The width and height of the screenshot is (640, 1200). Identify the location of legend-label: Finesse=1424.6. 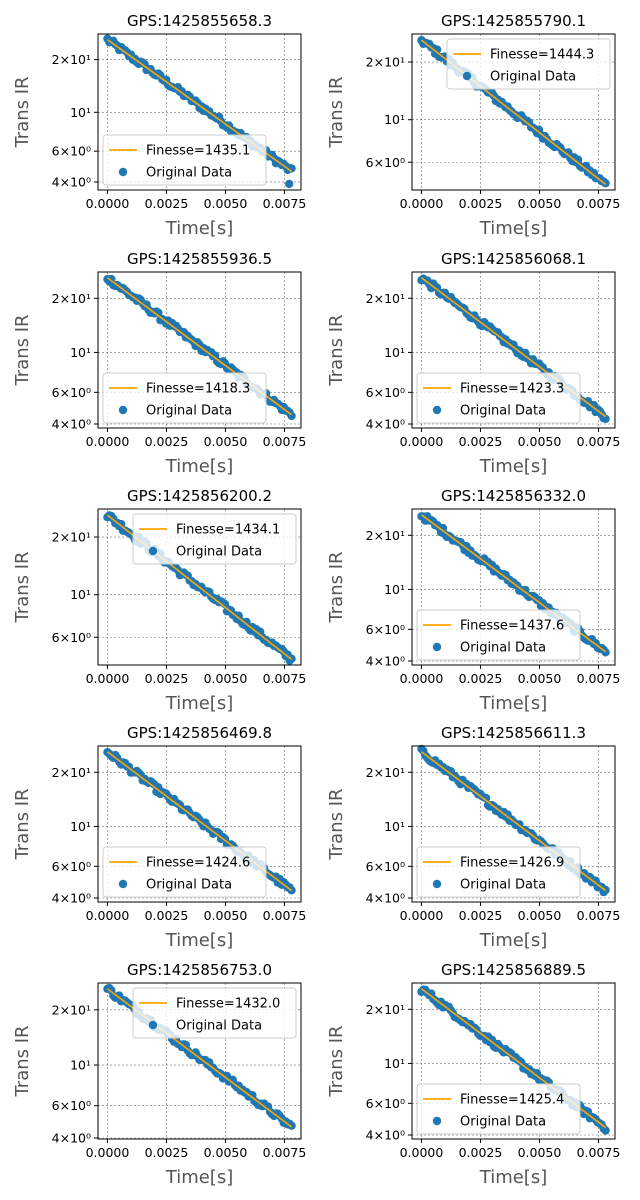
(198, 863).